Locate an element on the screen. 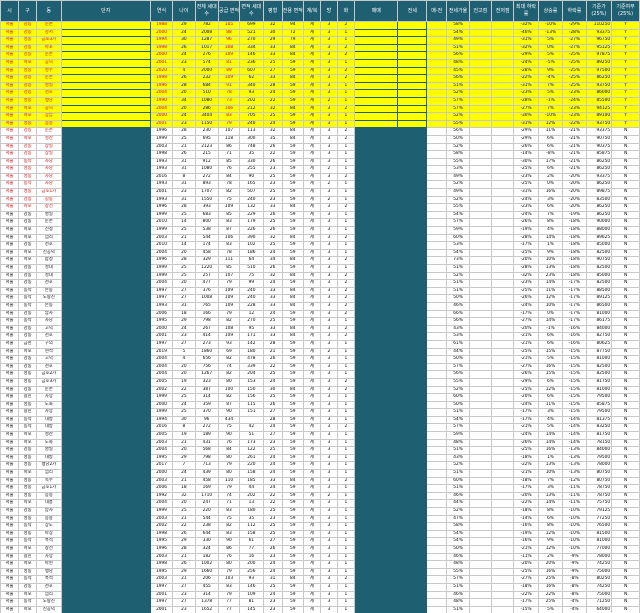 Image resolution: width=640 pixels, height=613 pixels. cell-up-rate: 6% is located at coordinates (550, 397).